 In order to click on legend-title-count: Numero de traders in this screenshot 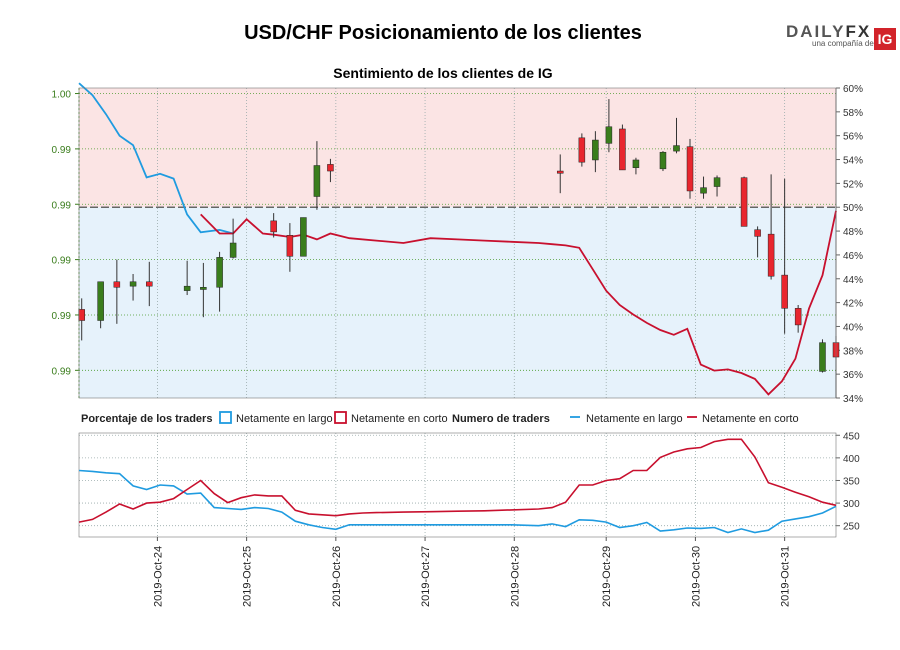, I will do `click(501, 419)`.